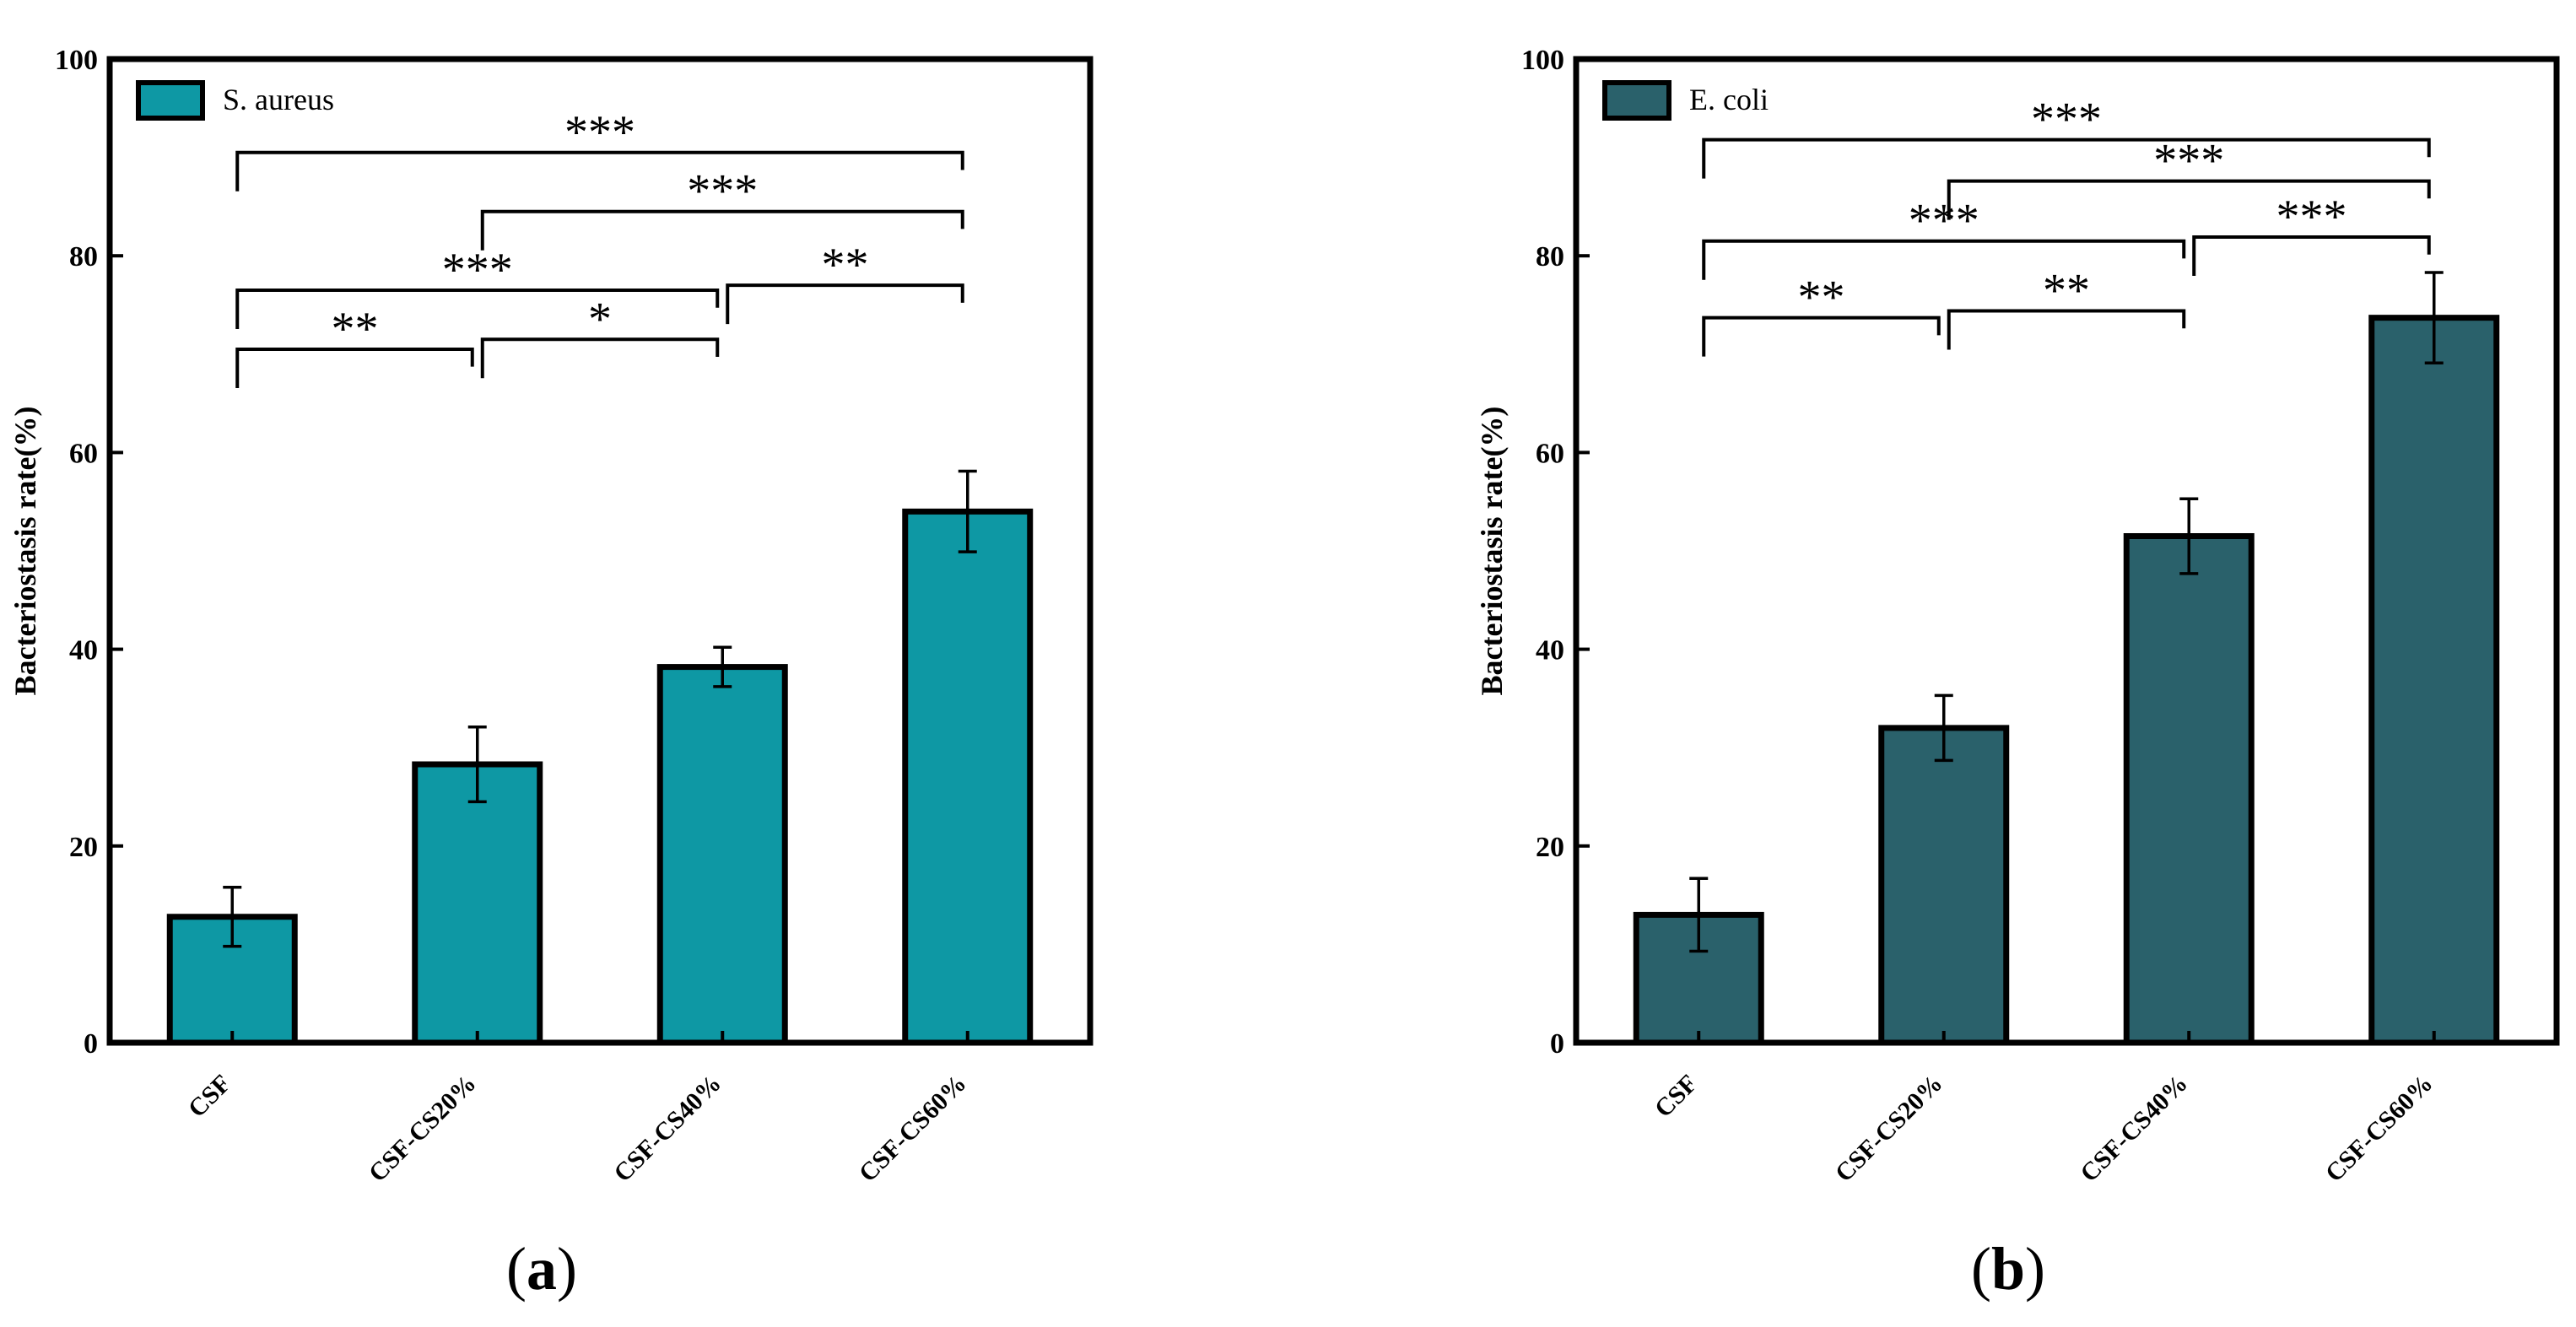 The image size is (2576, 1327). I want to click on panel-caption: (b), so click(2008, 1269).